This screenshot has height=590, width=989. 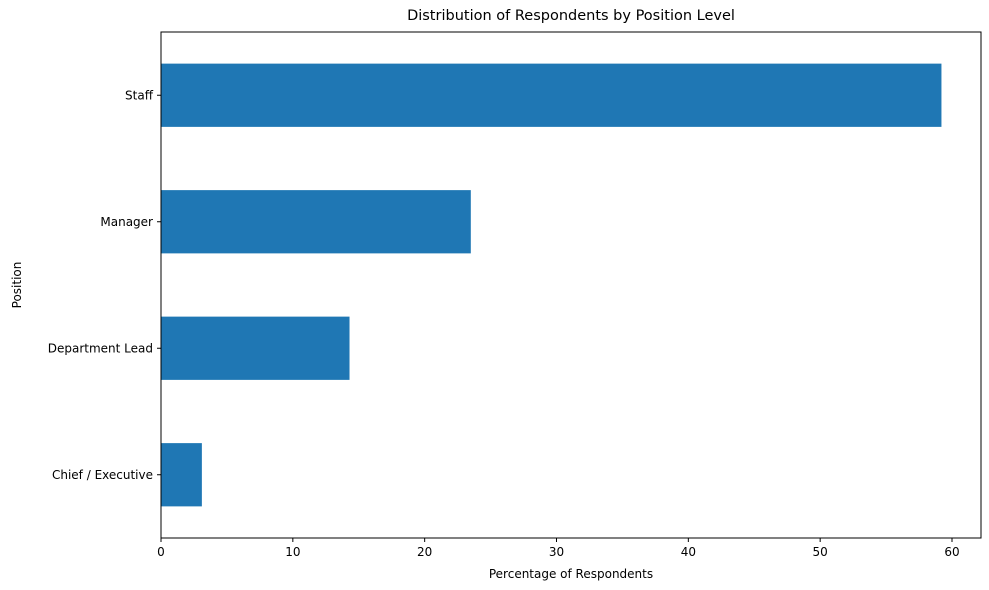 What do you see at coordinates (161, 552) in the screenshot?
I see `x-tick-label: 0` at bounding box center [161, 552].